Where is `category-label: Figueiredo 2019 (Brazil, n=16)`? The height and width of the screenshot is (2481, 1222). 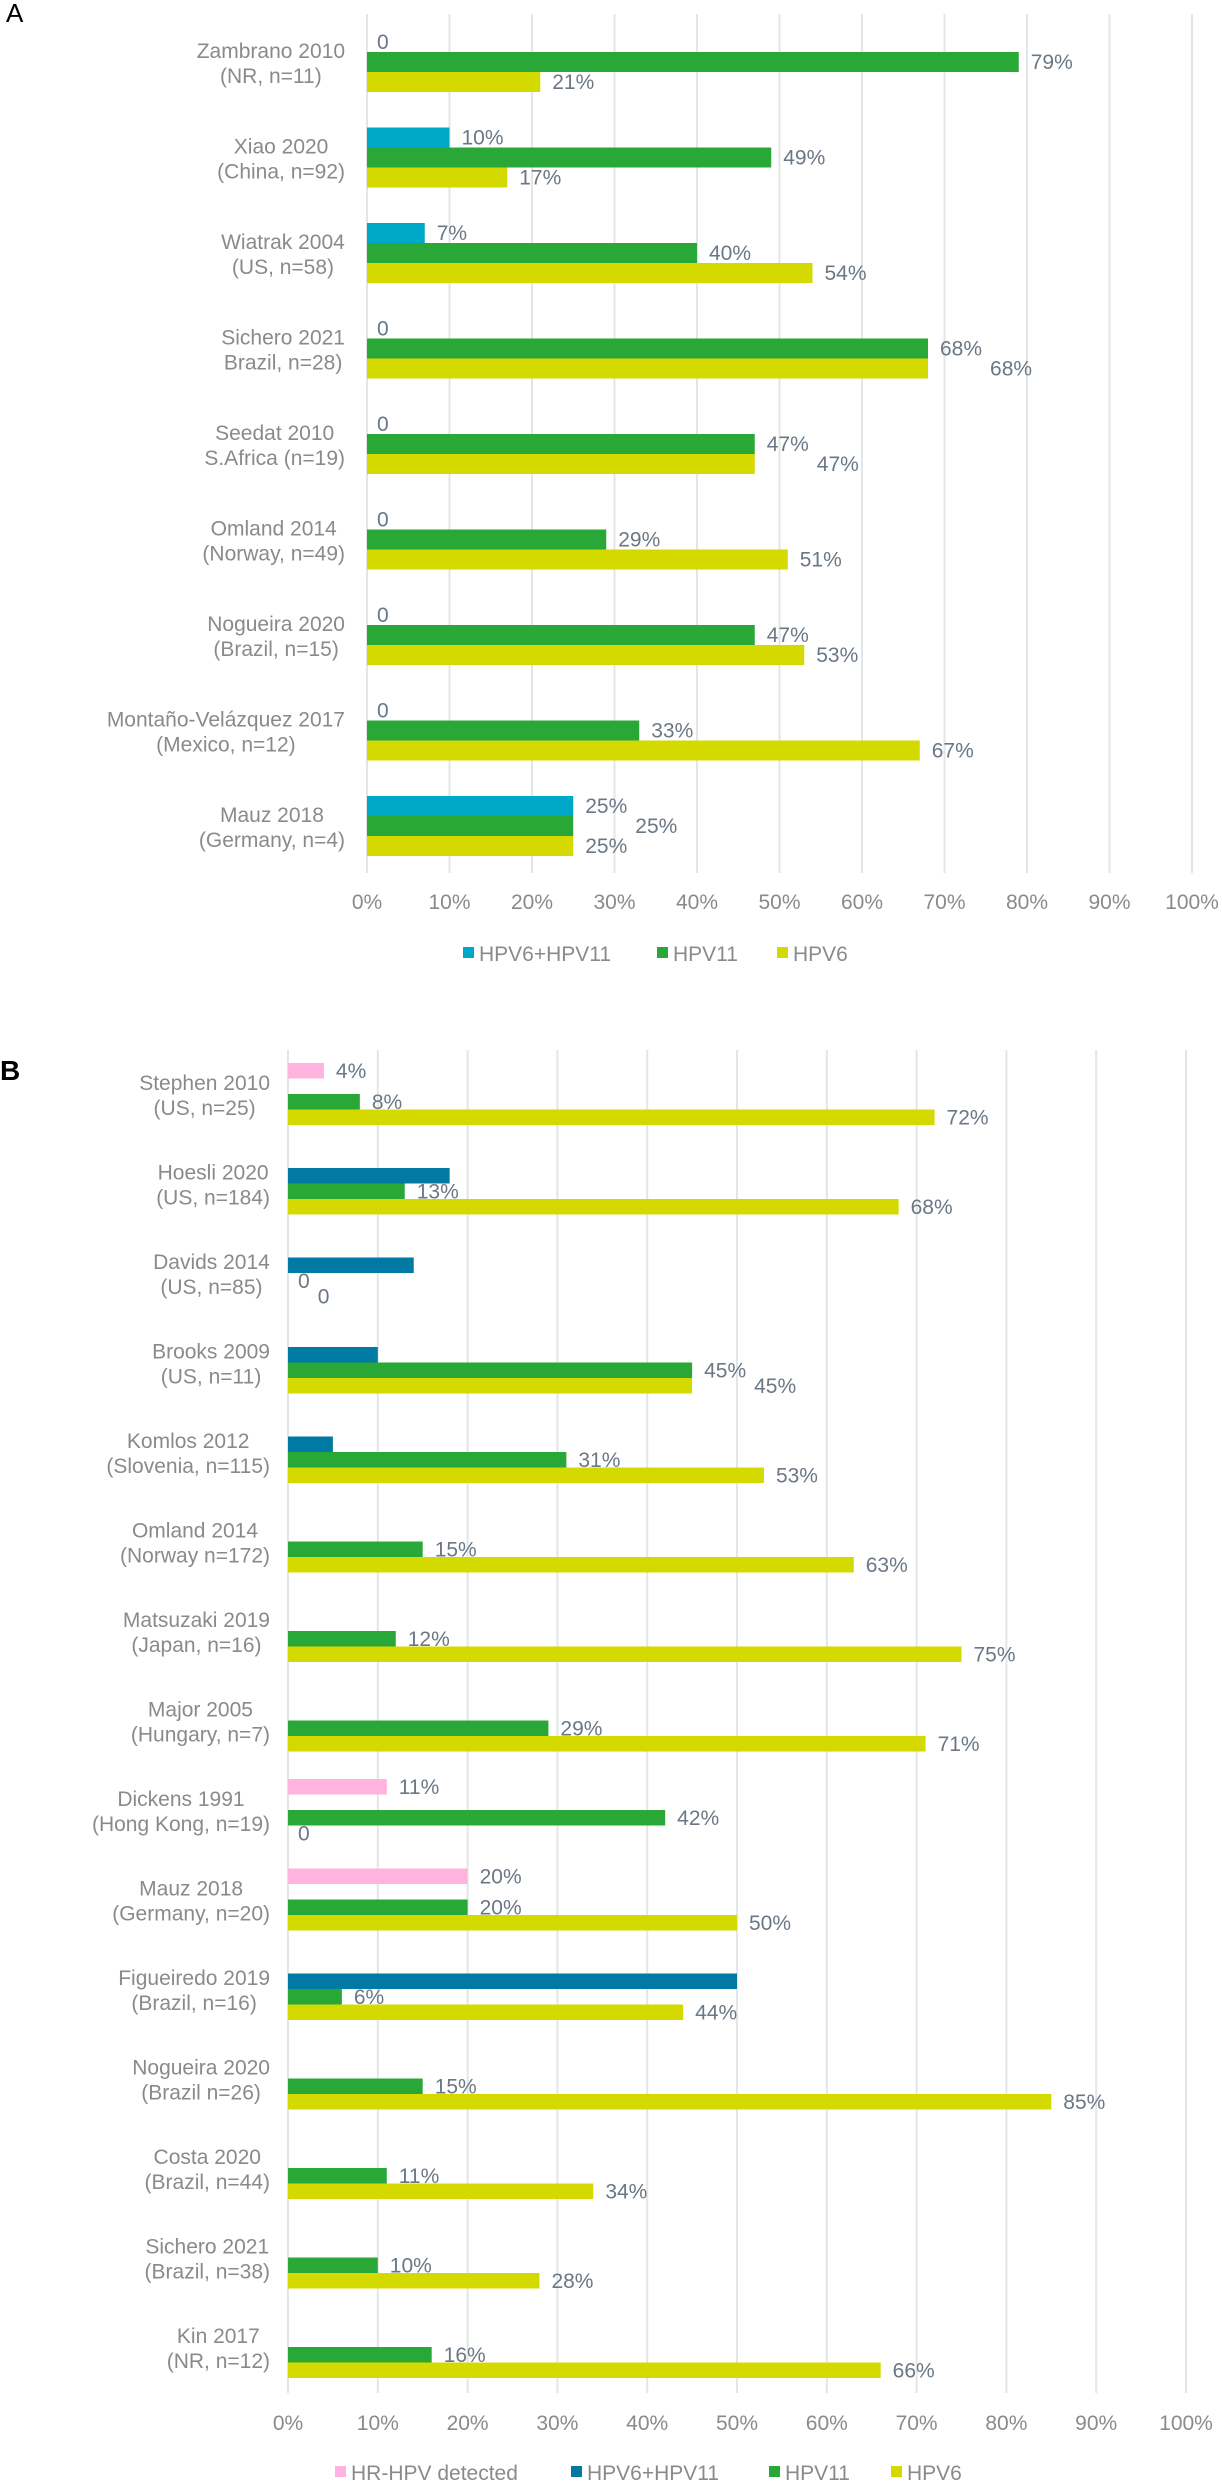
category-label: Figueiredo 2019 (Brazil, n=16) is located at coordinates (194, 1991).